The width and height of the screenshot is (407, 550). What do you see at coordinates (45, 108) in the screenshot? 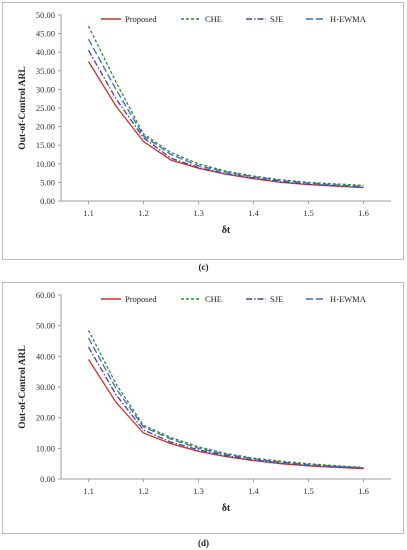
I see `y-tick-label: 25.00` at bounding box center [45, 108].